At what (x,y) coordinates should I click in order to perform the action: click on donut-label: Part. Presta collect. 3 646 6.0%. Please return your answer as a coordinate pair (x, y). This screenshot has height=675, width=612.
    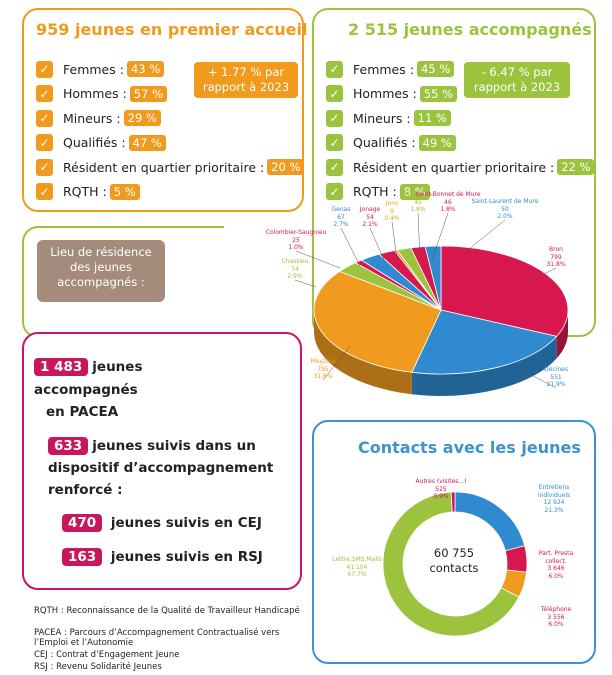
    Looking at the image, I should click on (556, 565).